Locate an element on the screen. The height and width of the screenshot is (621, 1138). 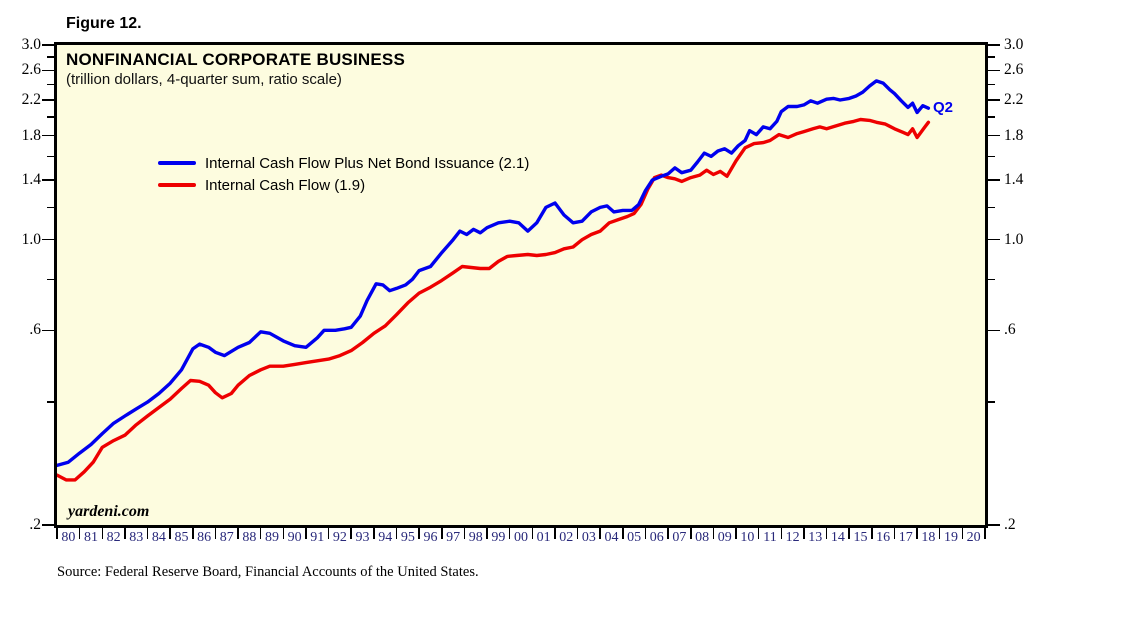
y-axis-label-right: 1.0 is located at coordinates (1014, 239).